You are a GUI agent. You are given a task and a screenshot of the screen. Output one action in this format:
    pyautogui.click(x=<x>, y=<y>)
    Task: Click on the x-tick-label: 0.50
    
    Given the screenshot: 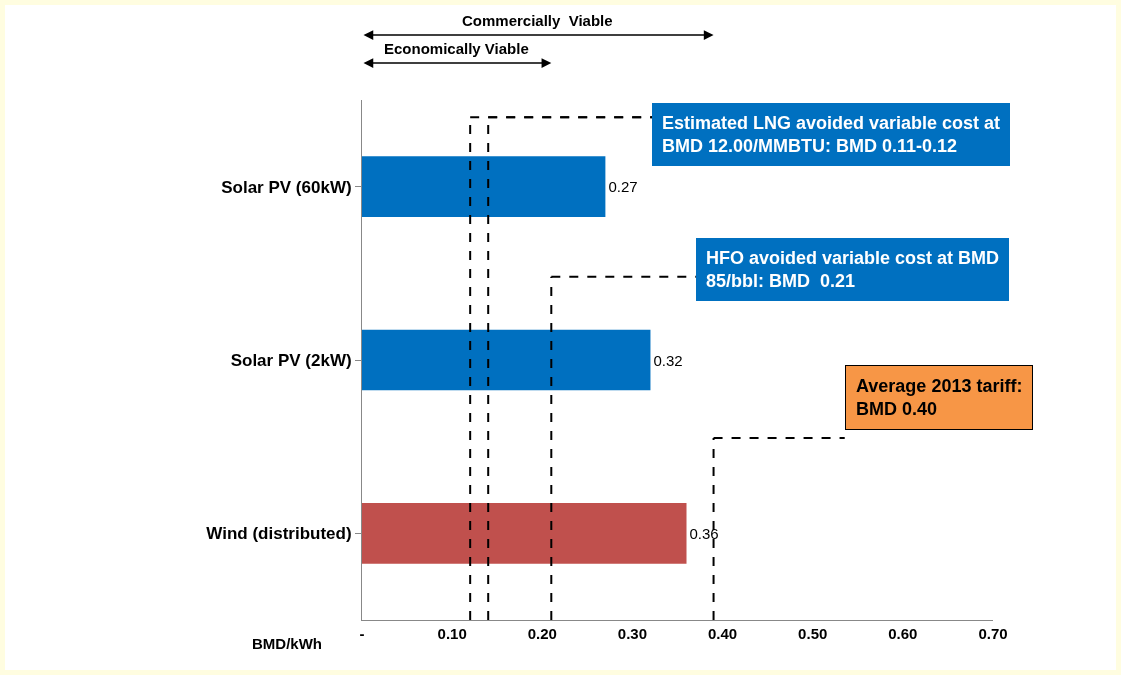 What is the action you would take?
    pyautogui.click(x=813, y=633)
    